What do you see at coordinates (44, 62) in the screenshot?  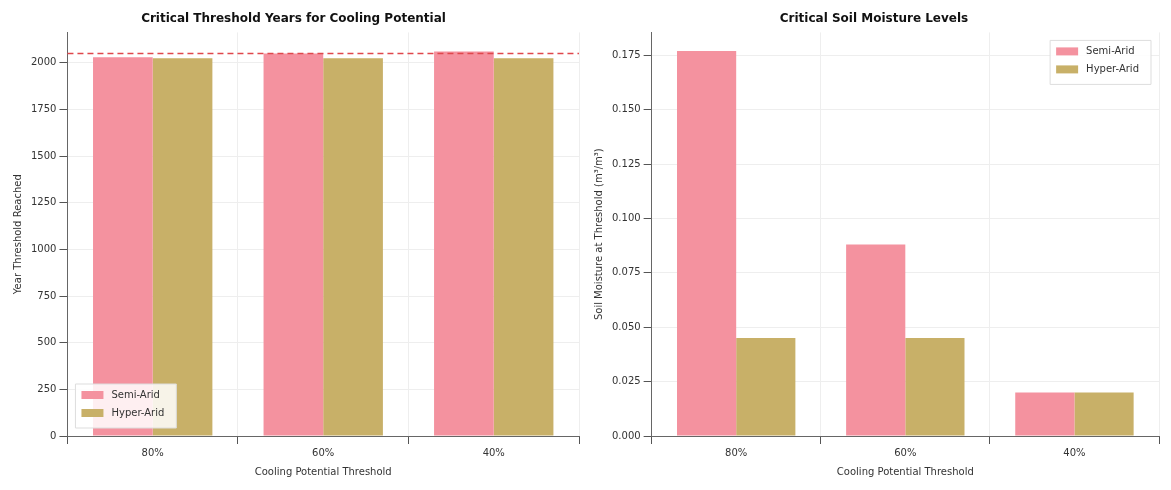 I see `y-tick-label: 2000` at bounding box center [44, 62].